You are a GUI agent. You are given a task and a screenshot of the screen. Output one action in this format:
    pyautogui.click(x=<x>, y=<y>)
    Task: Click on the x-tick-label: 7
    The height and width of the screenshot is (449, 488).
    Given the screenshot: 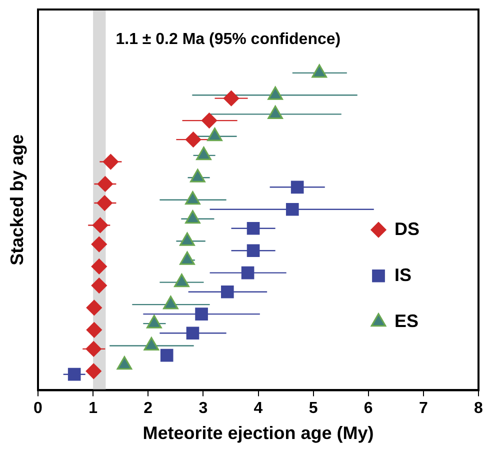 What is the action you would take?
    pyautogui.click(x=423, y=409)
    